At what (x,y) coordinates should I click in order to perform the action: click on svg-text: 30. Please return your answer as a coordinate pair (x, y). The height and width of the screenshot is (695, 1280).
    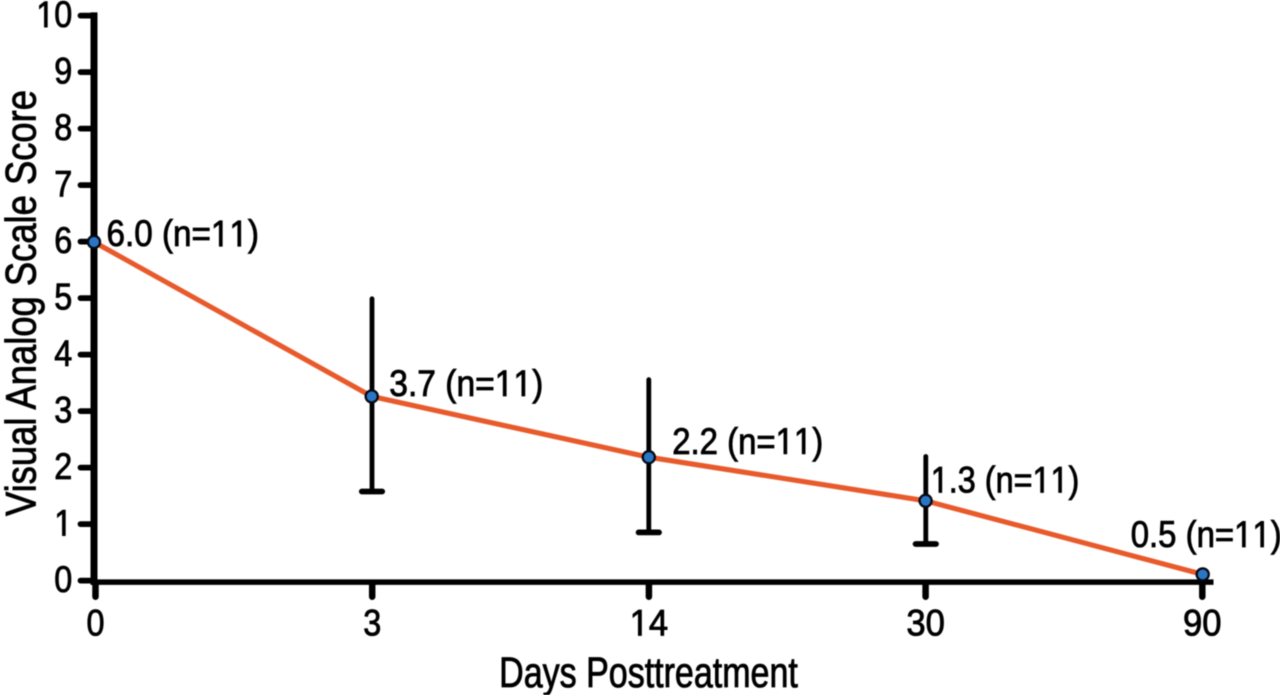
    Looking at the image, I should click on (925, 623).